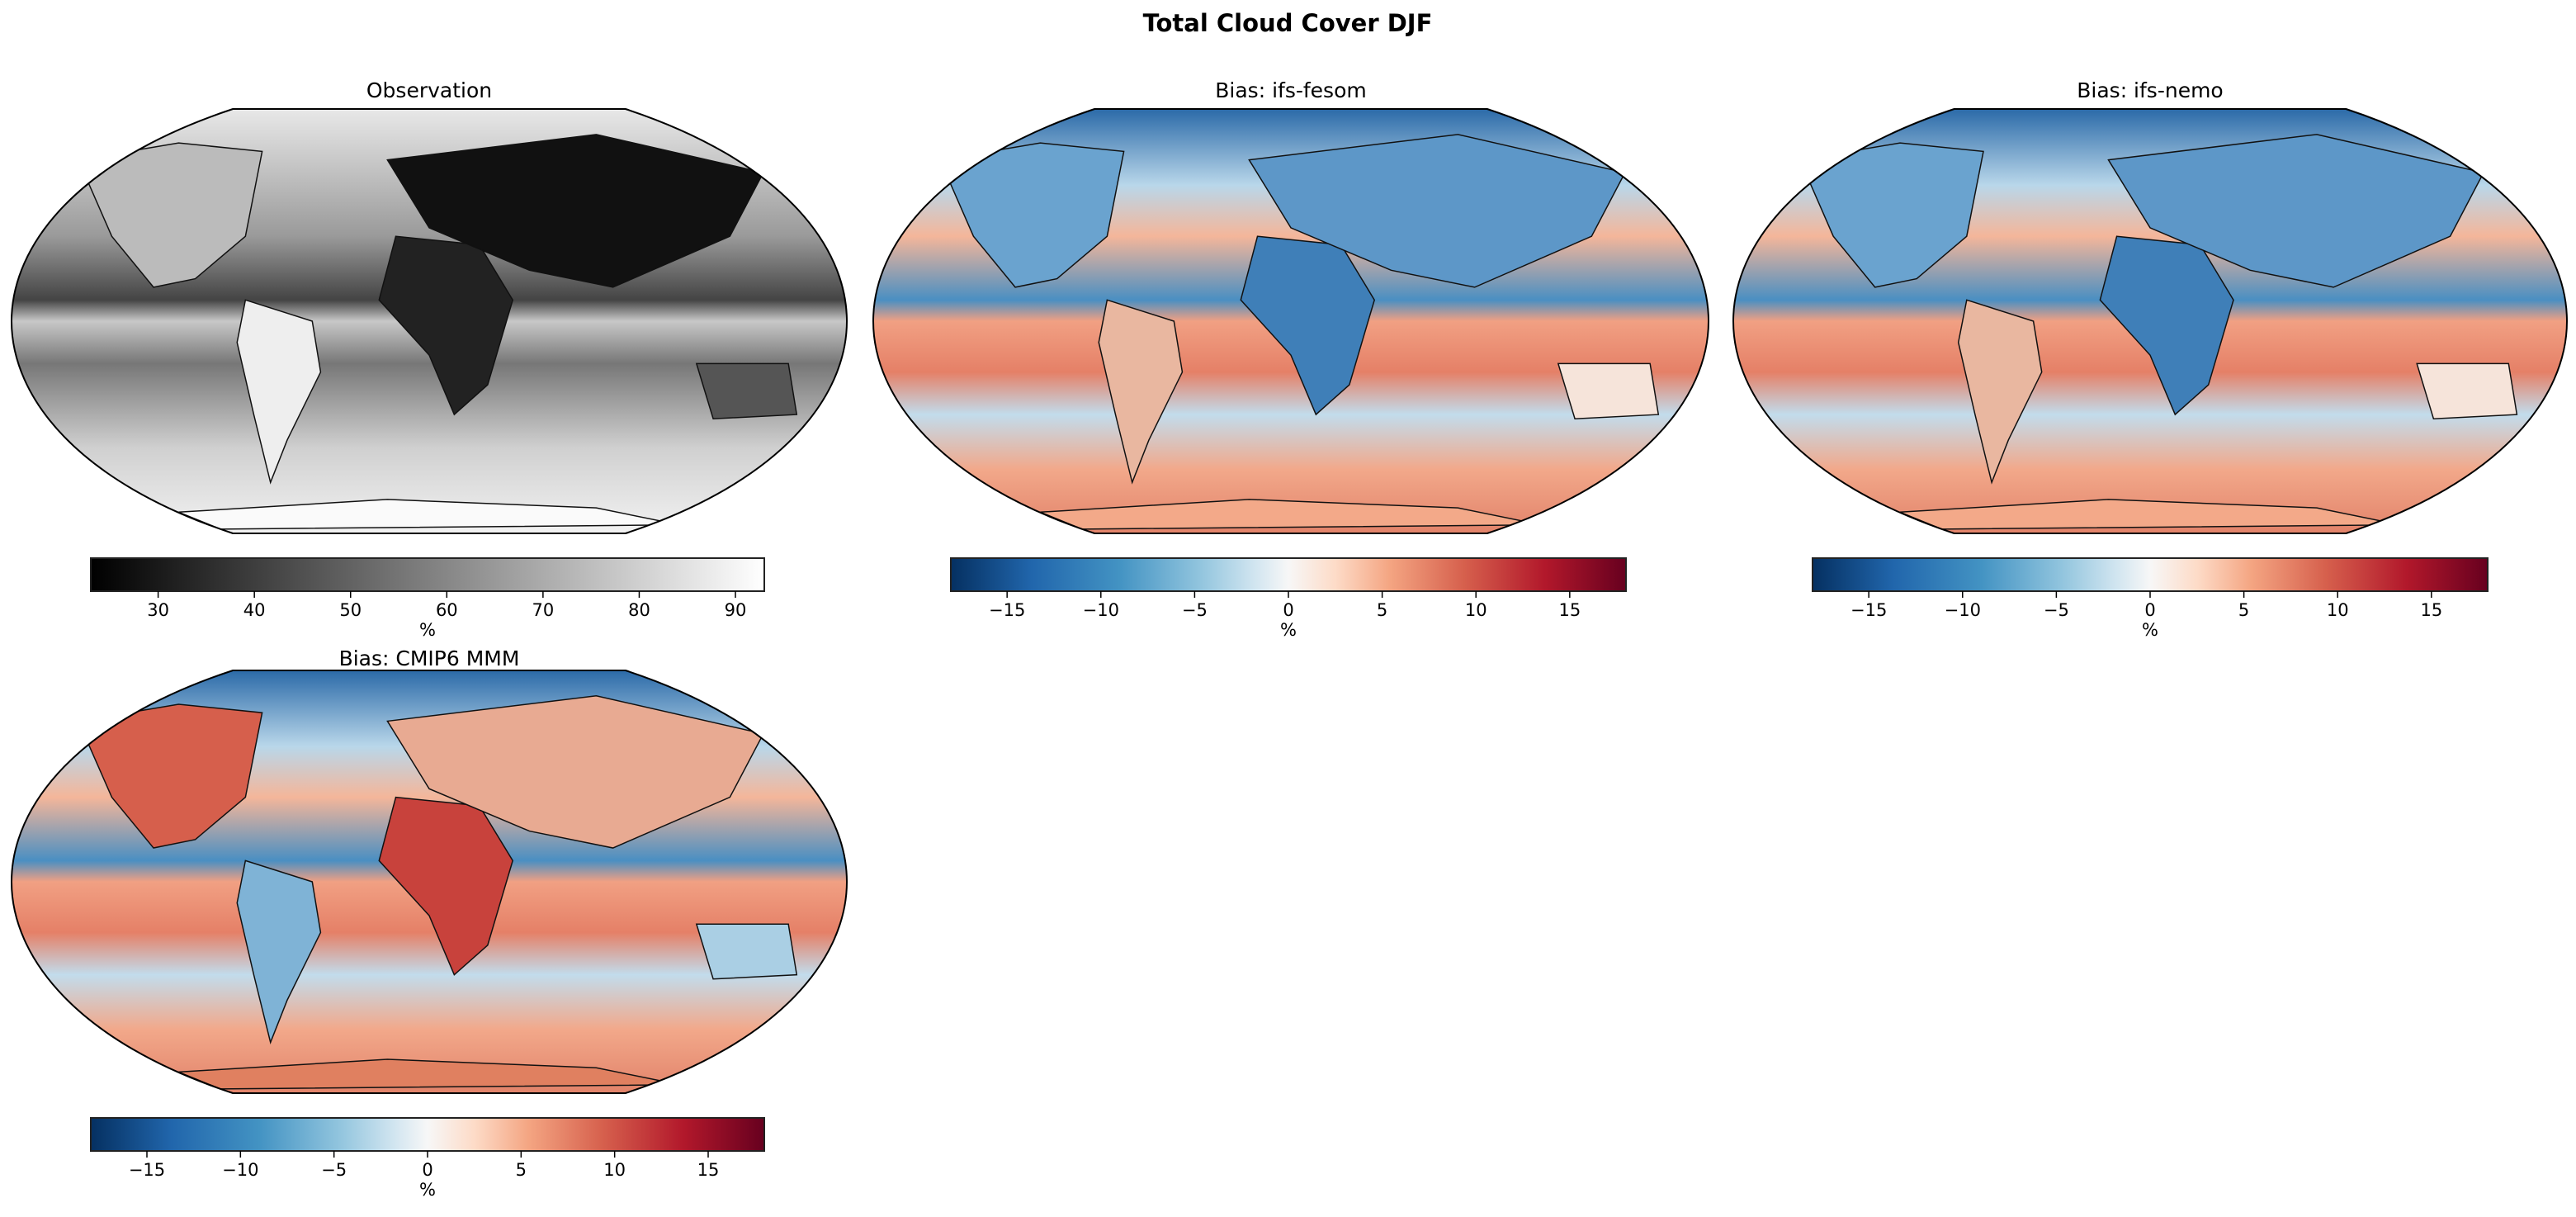  Describe the element at coordinates (736, 610) in the screenshot. I see `colorbar-tick-label: 90` at that location.